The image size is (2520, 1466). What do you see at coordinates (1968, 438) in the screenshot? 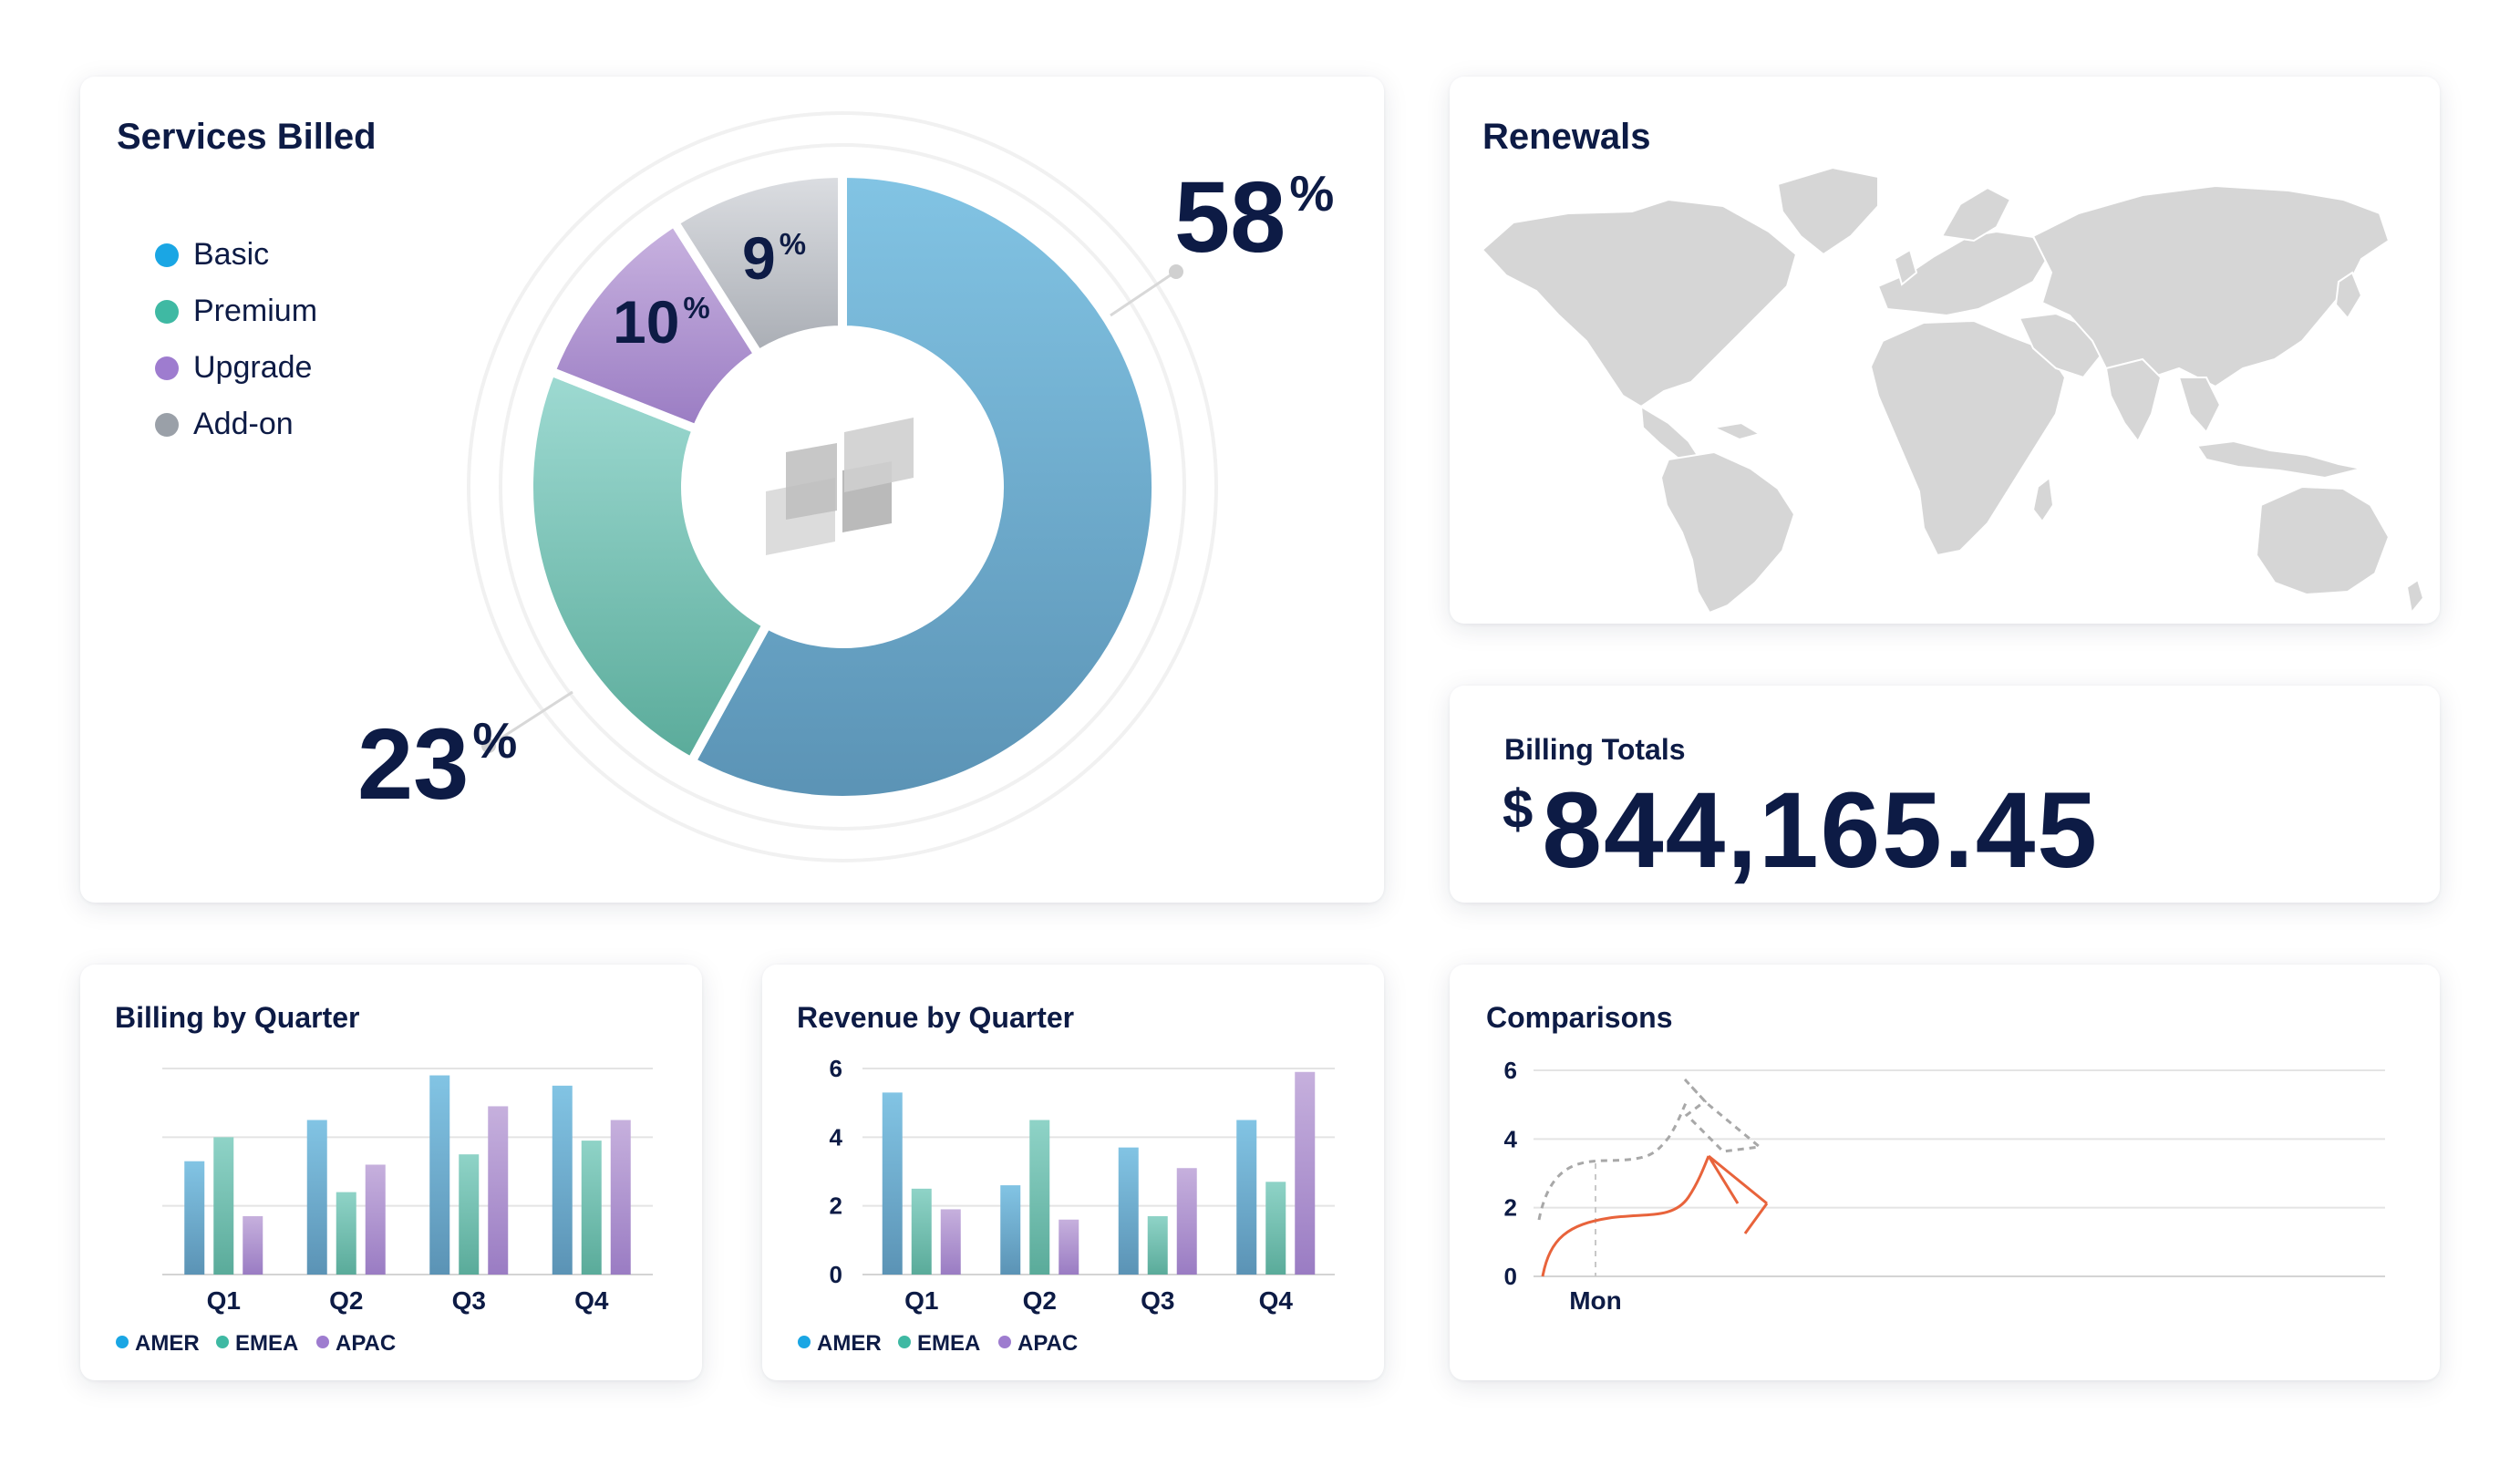
I see `map-africa` at bounding box center [1968, 438].